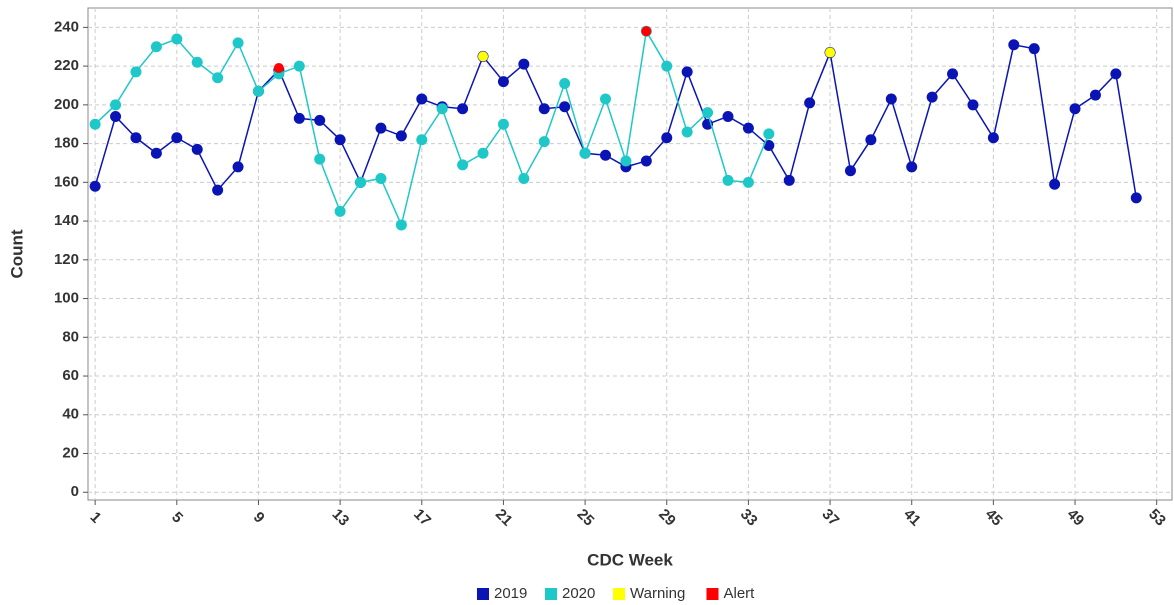 The height and width of the screenshot is (605, 1174). What do you see at coordinates (66, 65) in the screenshot?
I see `y-tick-label: 220` at bounding box center [66, 65].